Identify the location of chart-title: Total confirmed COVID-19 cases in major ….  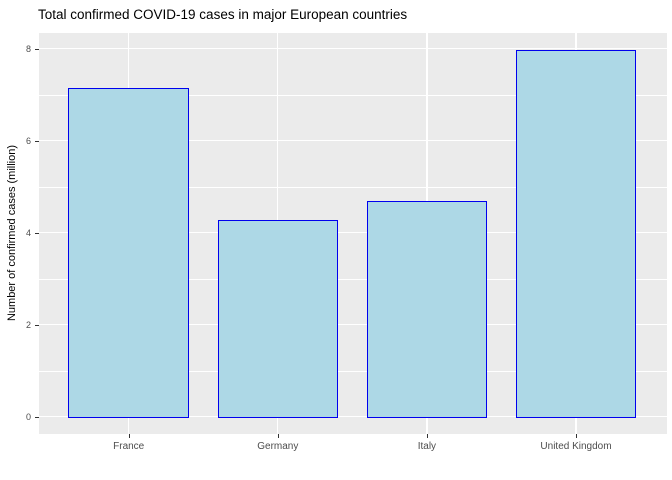
(223, 14).